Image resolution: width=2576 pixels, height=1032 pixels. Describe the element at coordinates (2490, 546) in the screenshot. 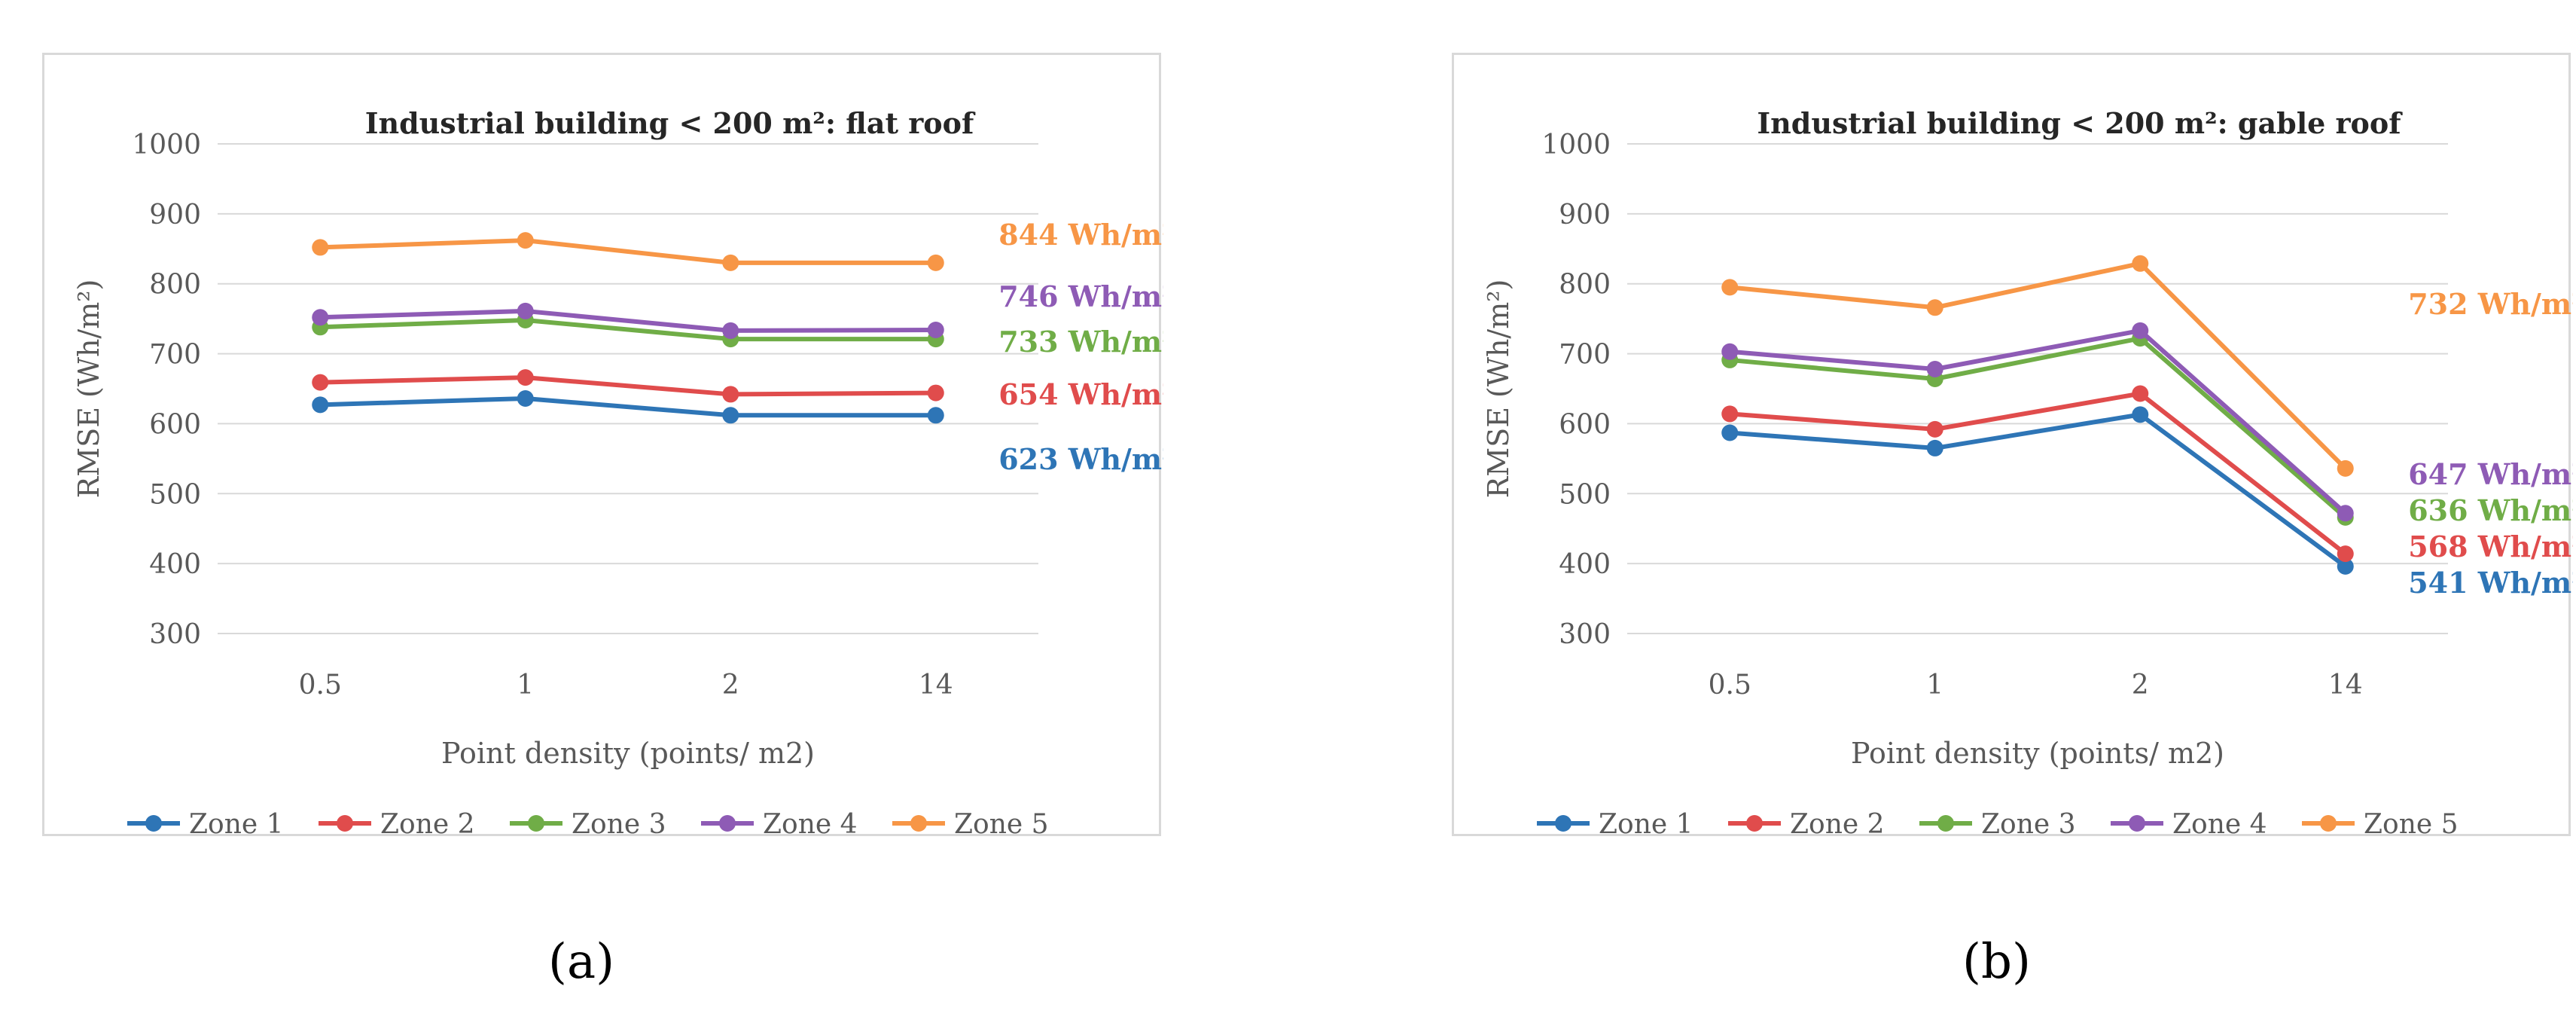

I see `data-label: 568 Wh/m²` at that location.